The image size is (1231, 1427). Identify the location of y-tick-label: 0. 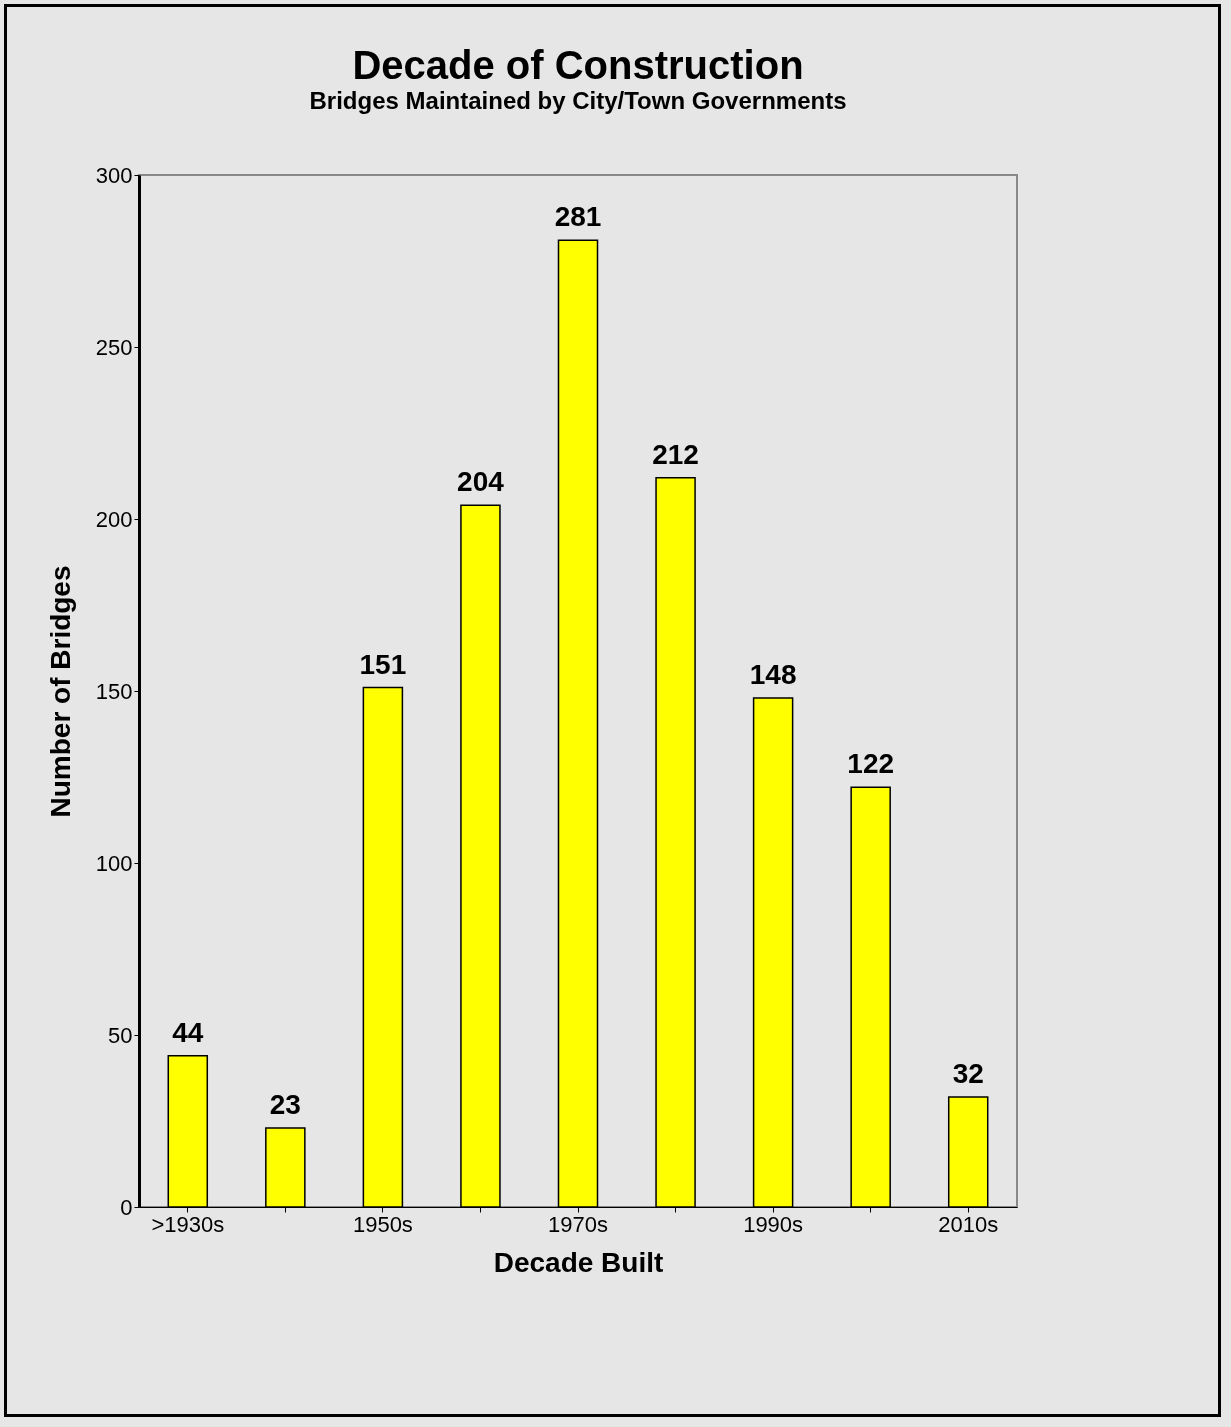
(126, 1207).